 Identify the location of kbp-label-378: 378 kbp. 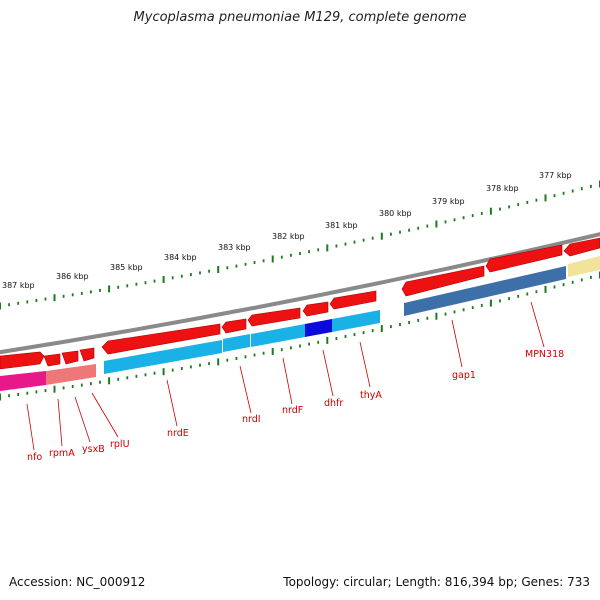
(502, 188).